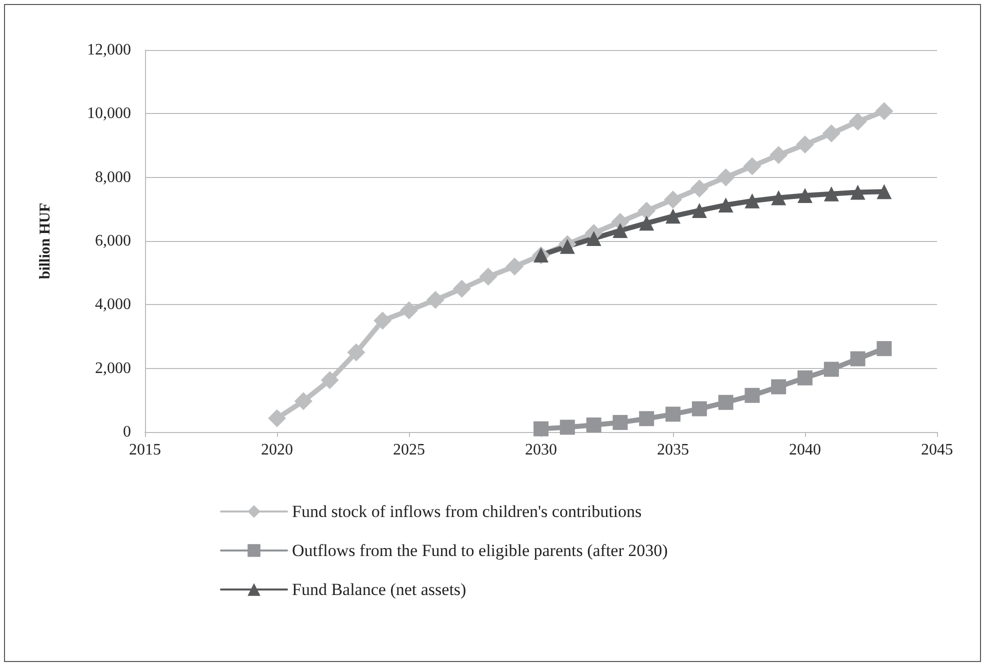 This screenshot has height=668, width=987. I want to click on legend-label: Outflows from the Fund to eligible parents (after 2030), so click(480, 550).